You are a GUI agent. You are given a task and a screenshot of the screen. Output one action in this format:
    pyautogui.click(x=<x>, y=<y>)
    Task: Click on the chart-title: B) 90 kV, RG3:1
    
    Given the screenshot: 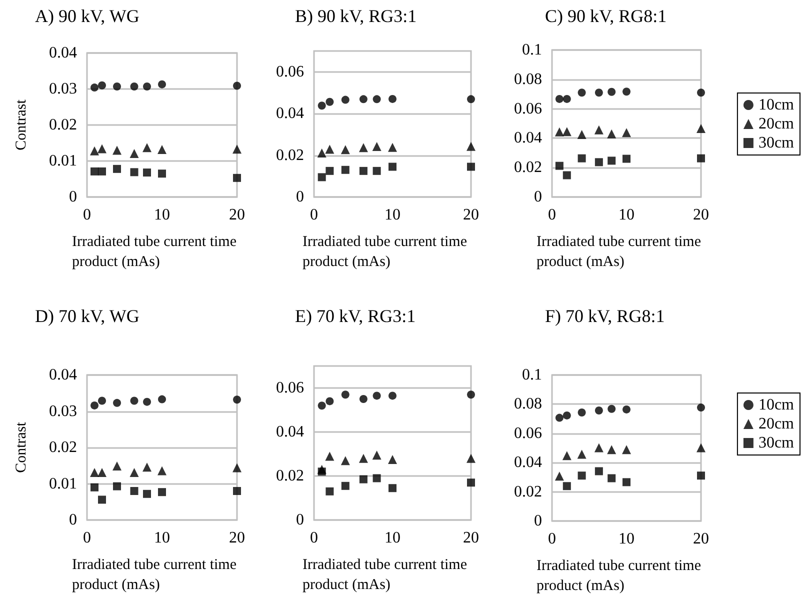 What is the action you would take?
    pyautogui.click(x=356, y=16)
    